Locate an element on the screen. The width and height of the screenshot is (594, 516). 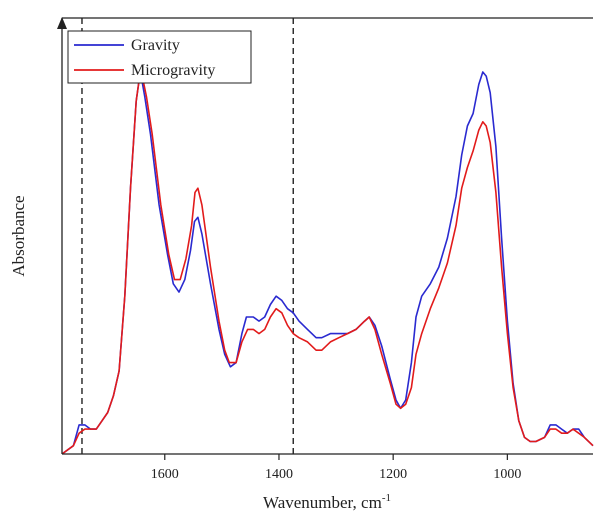
x-axis-label: Wavenumber, cm-1 is located at coordinates (327, 502).